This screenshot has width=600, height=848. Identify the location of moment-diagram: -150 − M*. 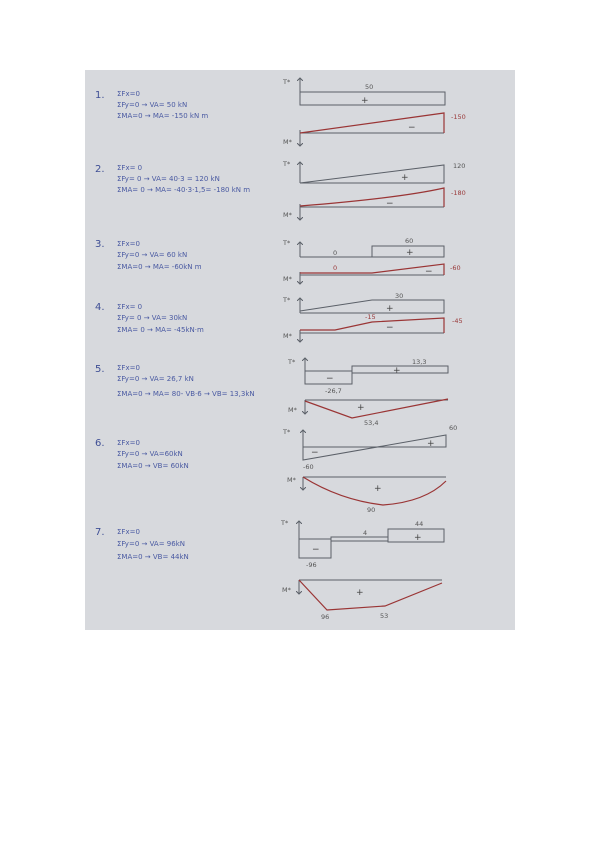
(374, 129).